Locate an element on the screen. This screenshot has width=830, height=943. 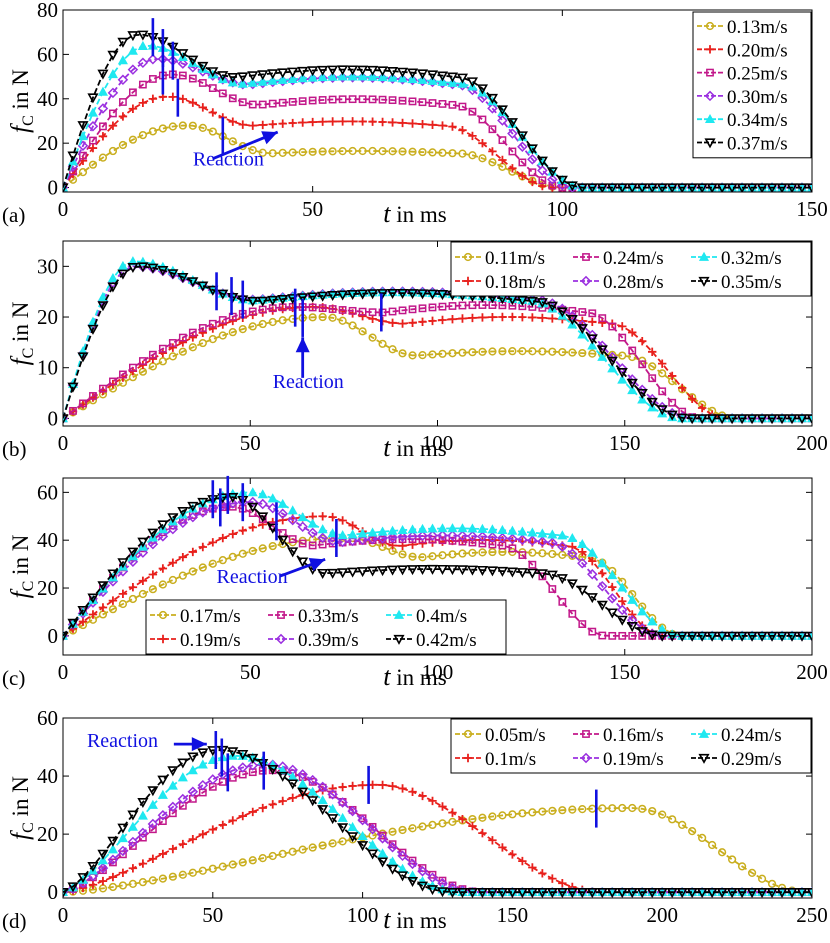
legend-item: 0.33m/s is located at coordinates (313, 616).